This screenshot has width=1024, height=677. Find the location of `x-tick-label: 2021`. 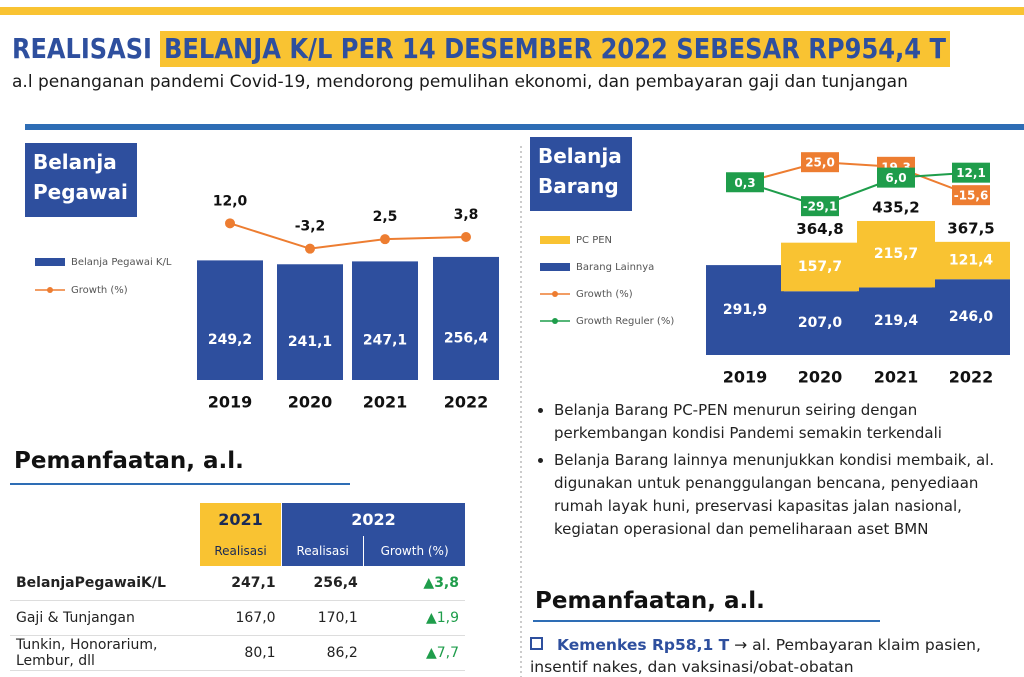

x-tick-label: 2021 is located at coordinates (385, 402).